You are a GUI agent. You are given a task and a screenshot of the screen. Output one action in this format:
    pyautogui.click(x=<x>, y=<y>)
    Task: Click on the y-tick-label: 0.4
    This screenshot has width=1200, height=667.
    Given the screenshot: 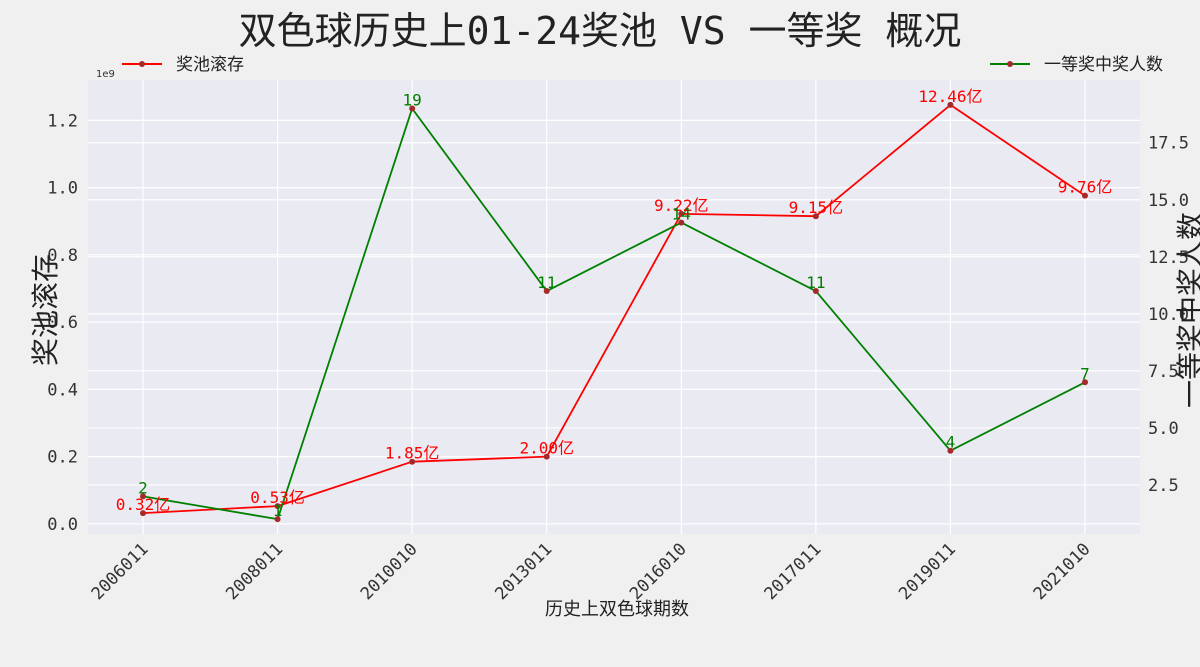 What is the action you would take?
    pyautogui.click(x=62, y=390)
    